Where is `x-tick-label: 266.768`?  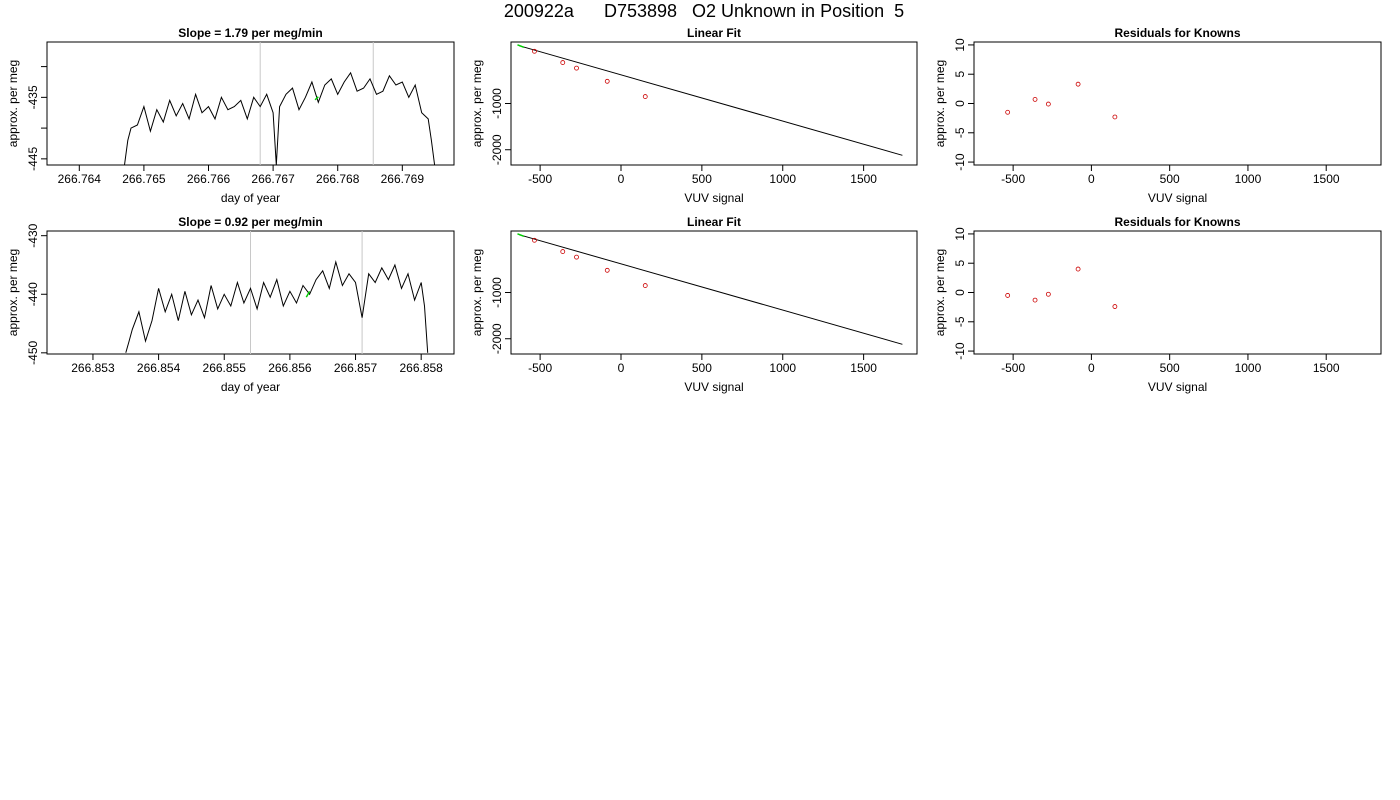 x-tick-label: 266.768 is located at coordinates (338, 179).